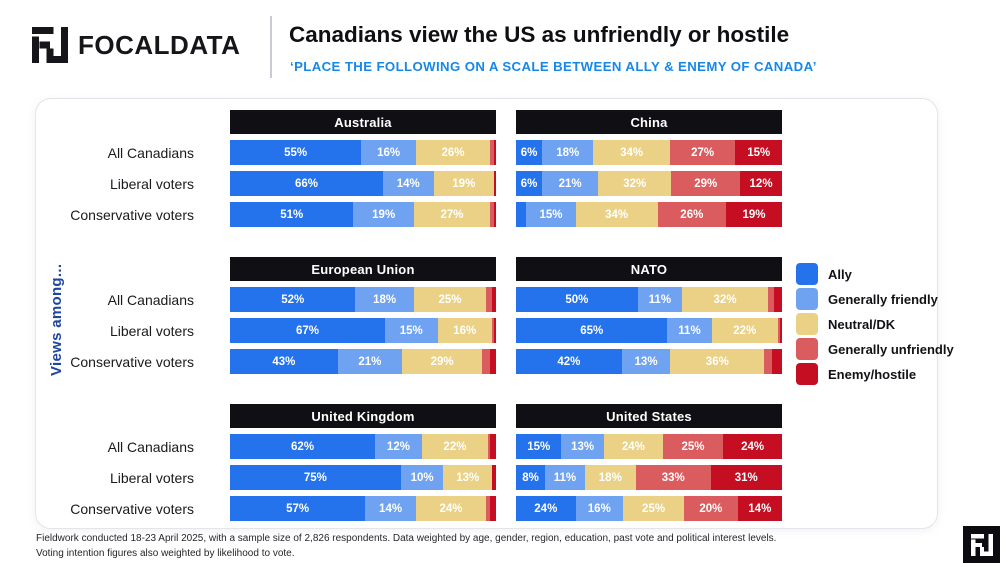 This screenshot has width=1000, height=563. I want to click on row-label-conservative-voters: Conservative voters, so click(132, 214).